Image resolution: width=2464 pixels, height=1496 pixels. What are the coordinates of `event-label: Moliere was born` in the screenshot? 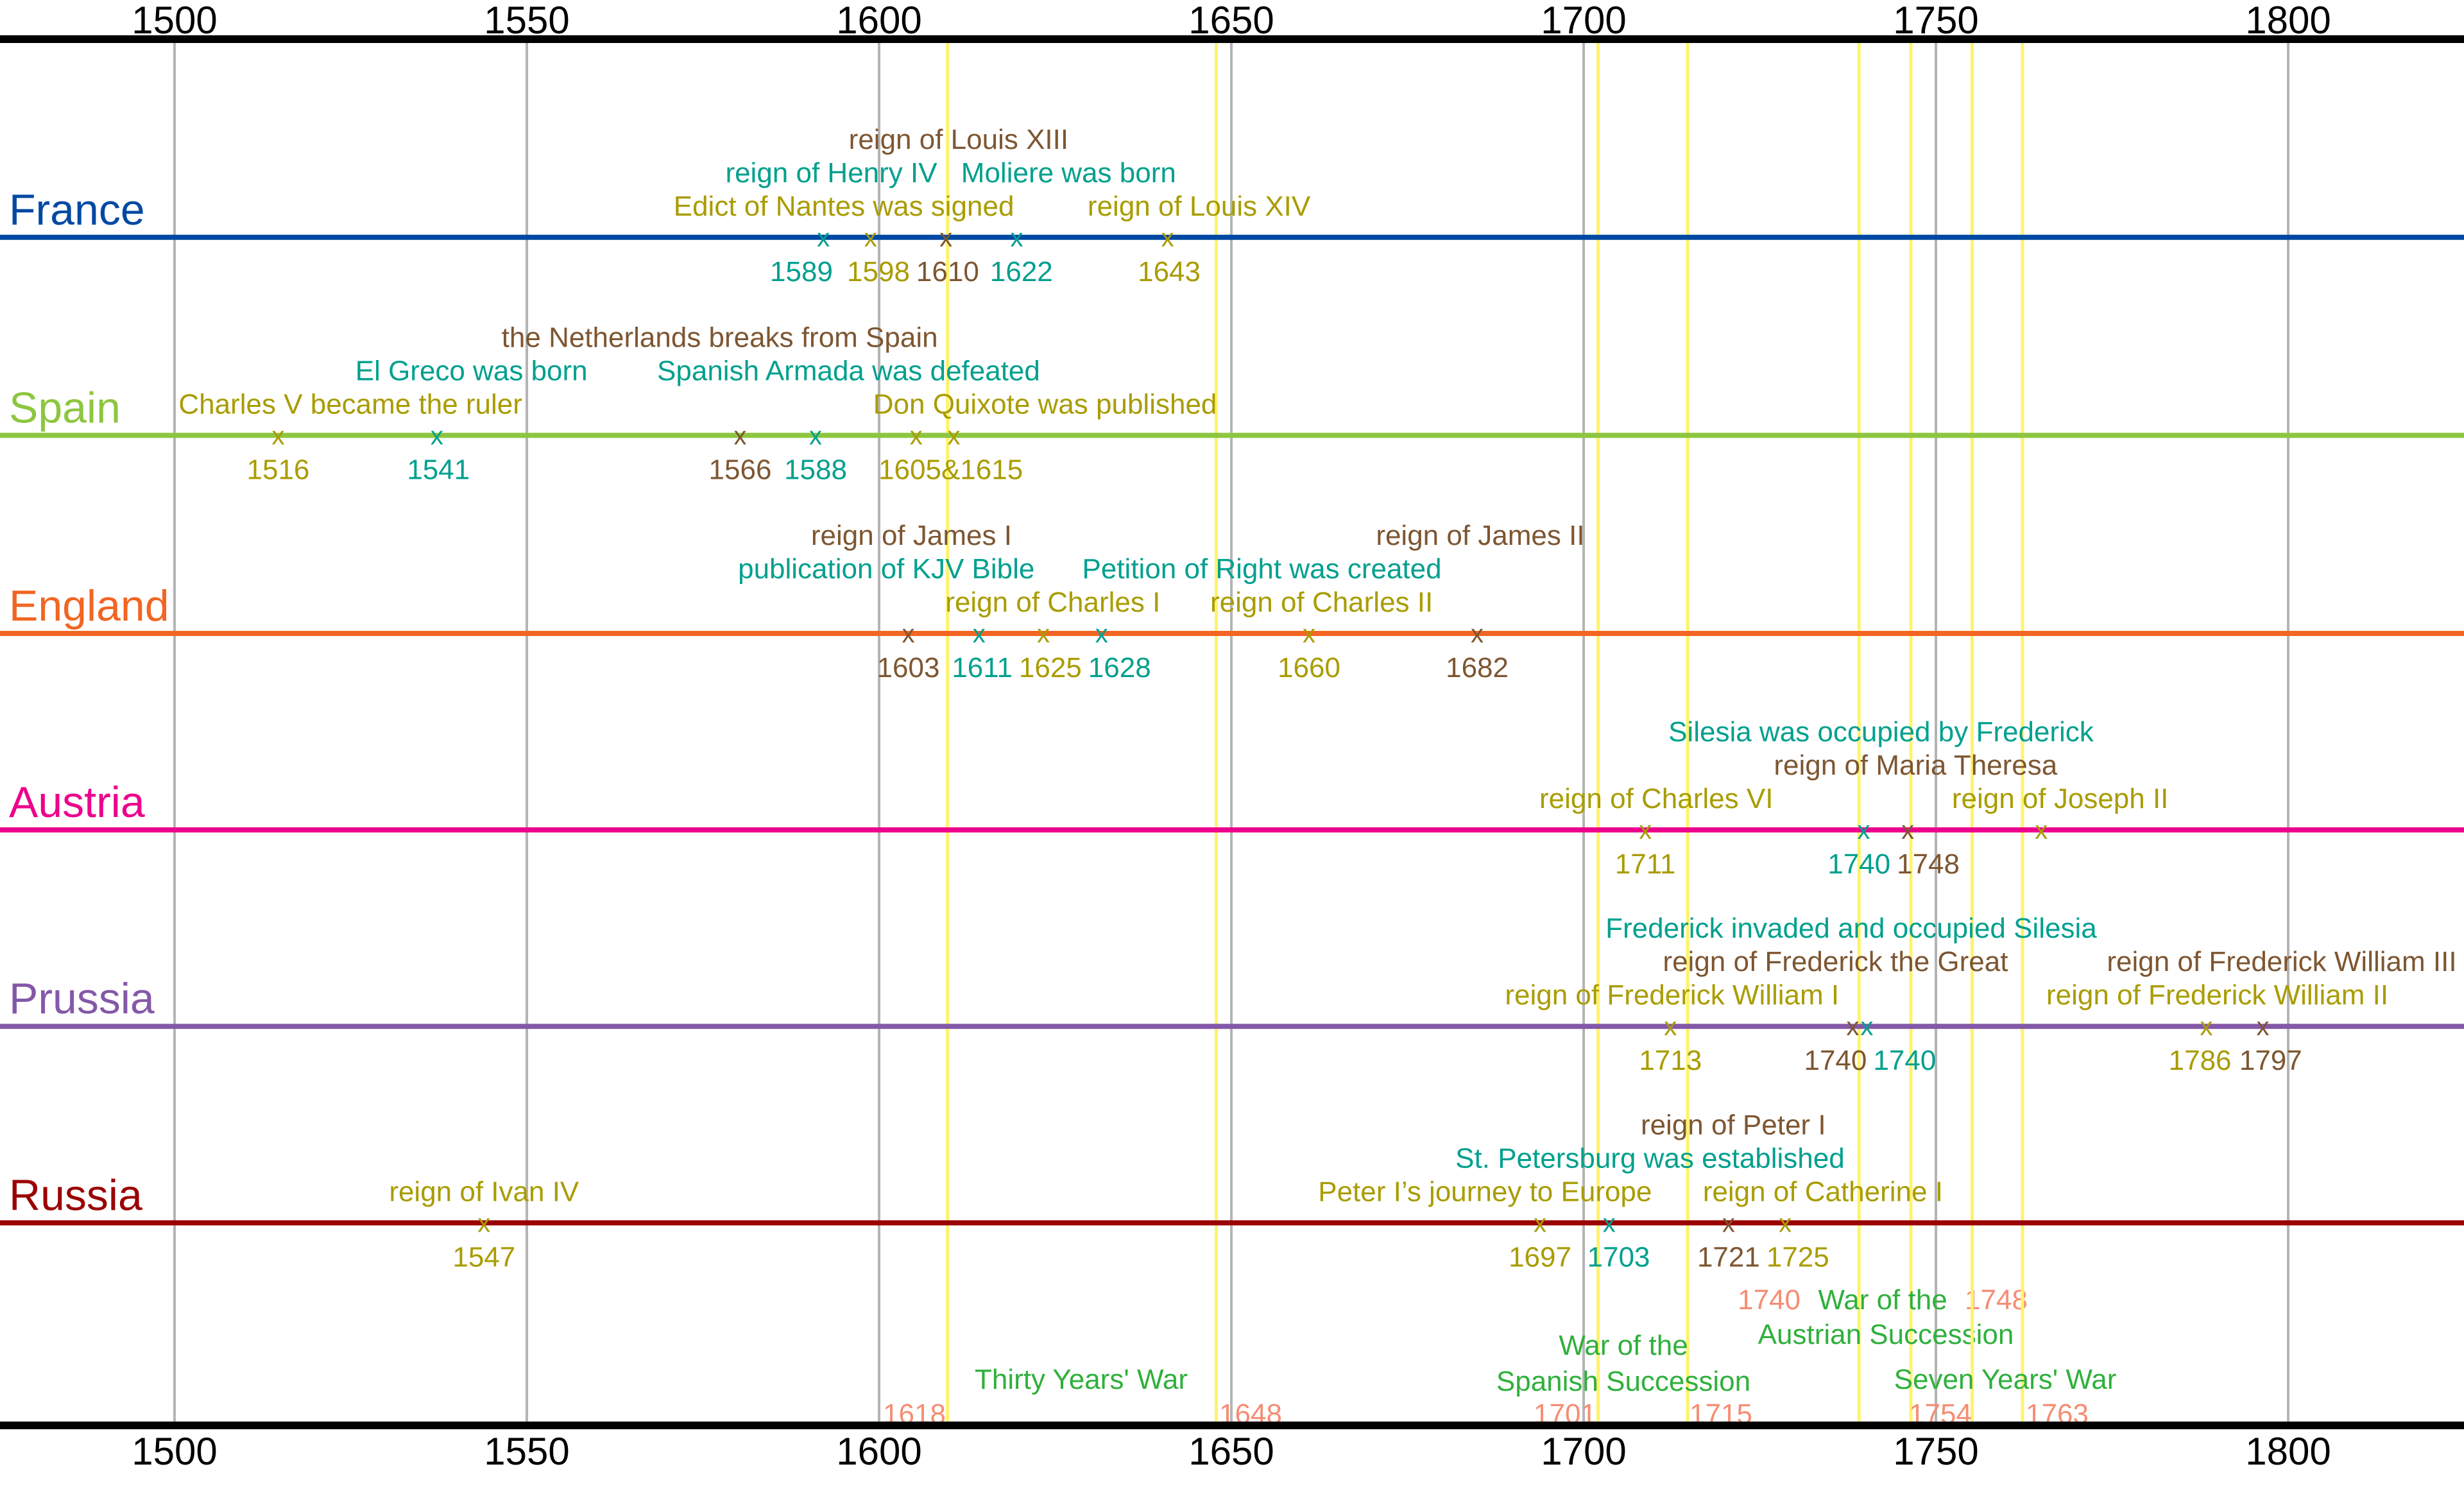 It's located at (1068, 173).